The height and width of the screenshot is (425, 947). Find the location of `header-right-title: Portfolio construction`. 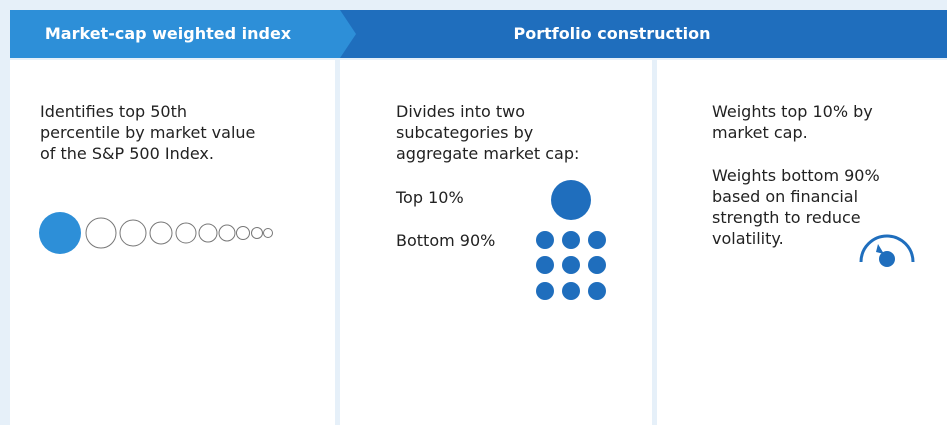

header-right-title: Portfolio construction is located at coordinates (611, 33).